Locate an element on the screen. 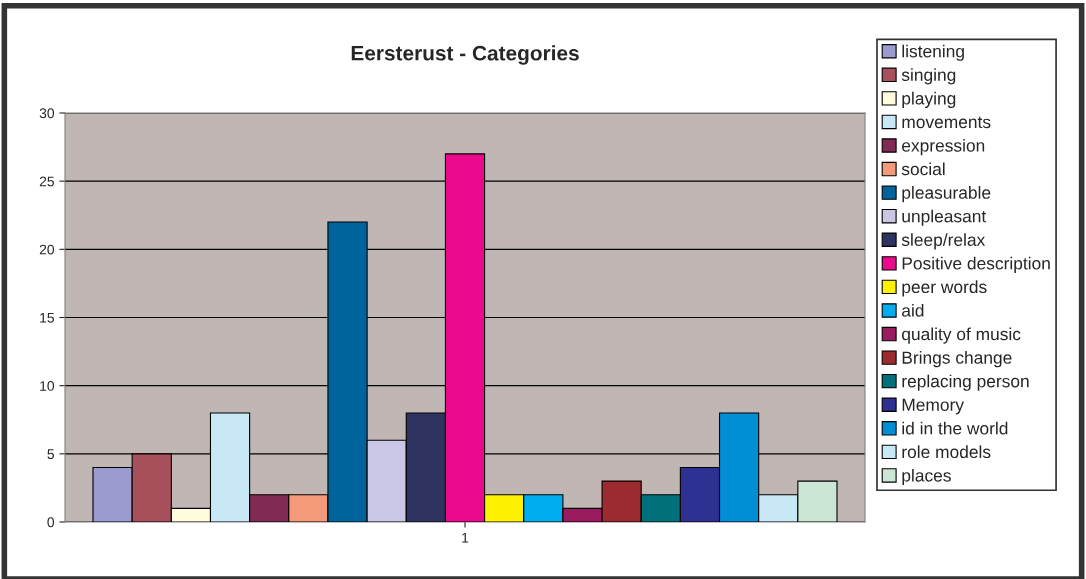 Image resolution: width=1086 pixels, height=579 pixels. legend-label: peer words is located at coordinates (944, 288).